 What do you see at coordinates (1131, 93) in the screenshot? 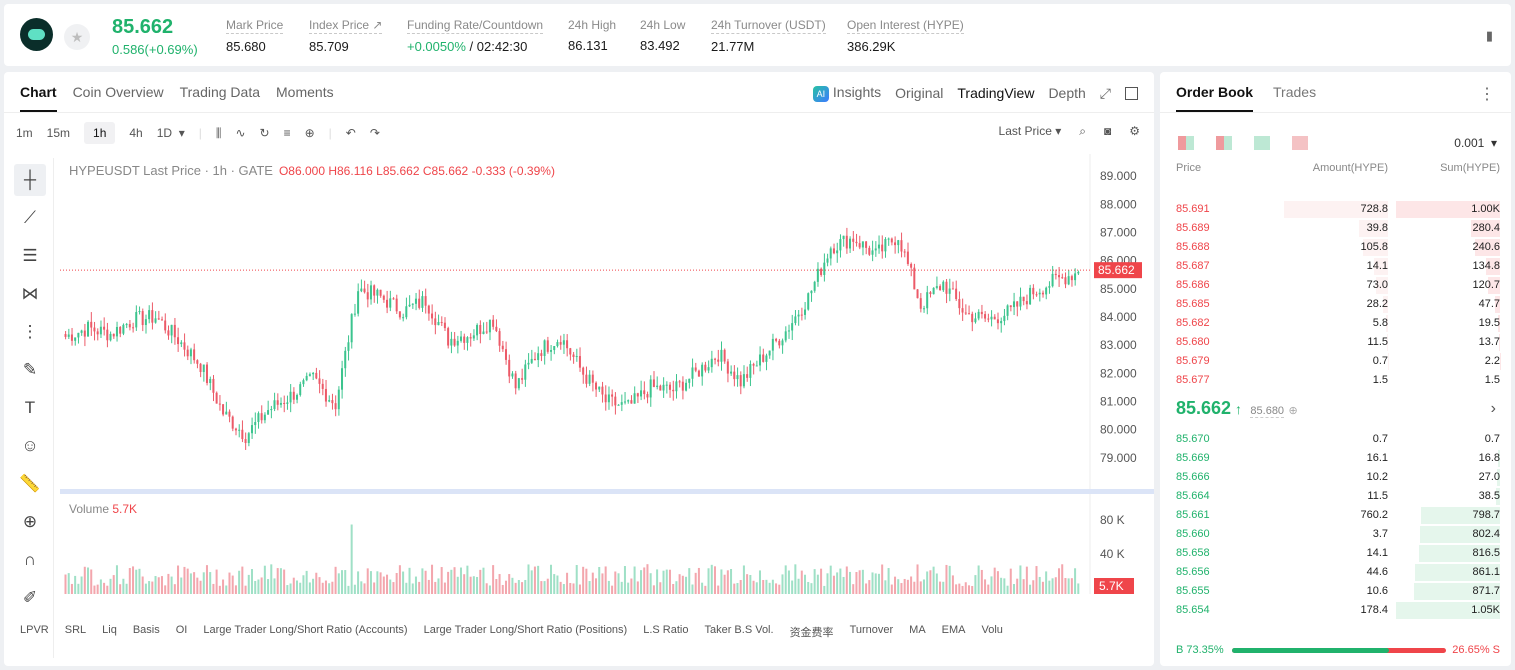
I see `window-icon` at bounding box center [1131, 93].